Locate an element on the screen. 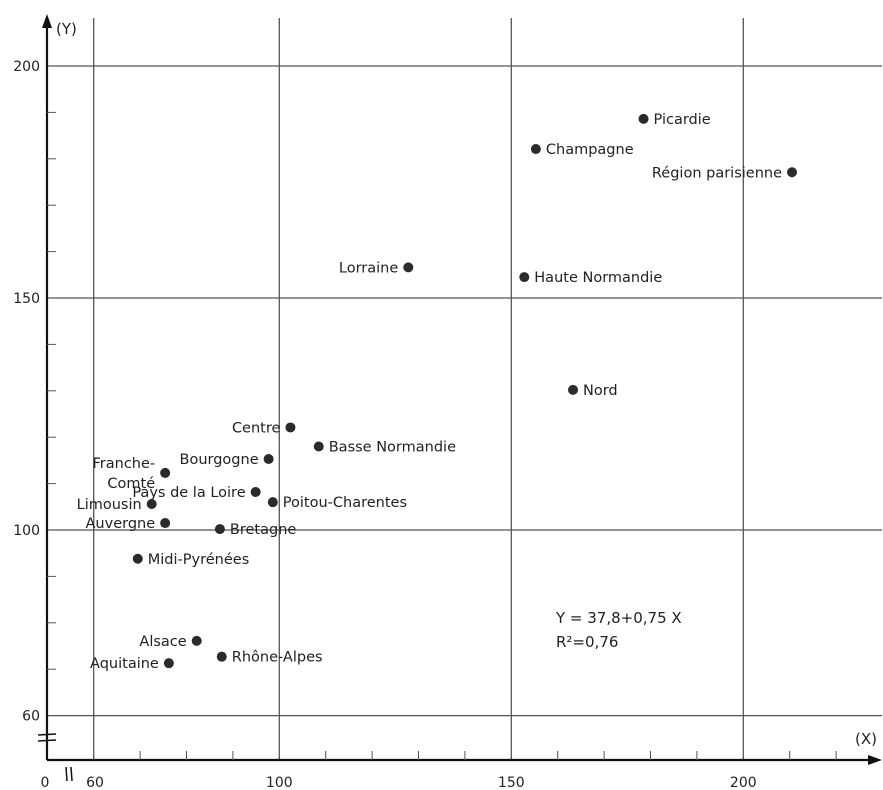  point-label: Limousin is located at coordinates (109, 505).